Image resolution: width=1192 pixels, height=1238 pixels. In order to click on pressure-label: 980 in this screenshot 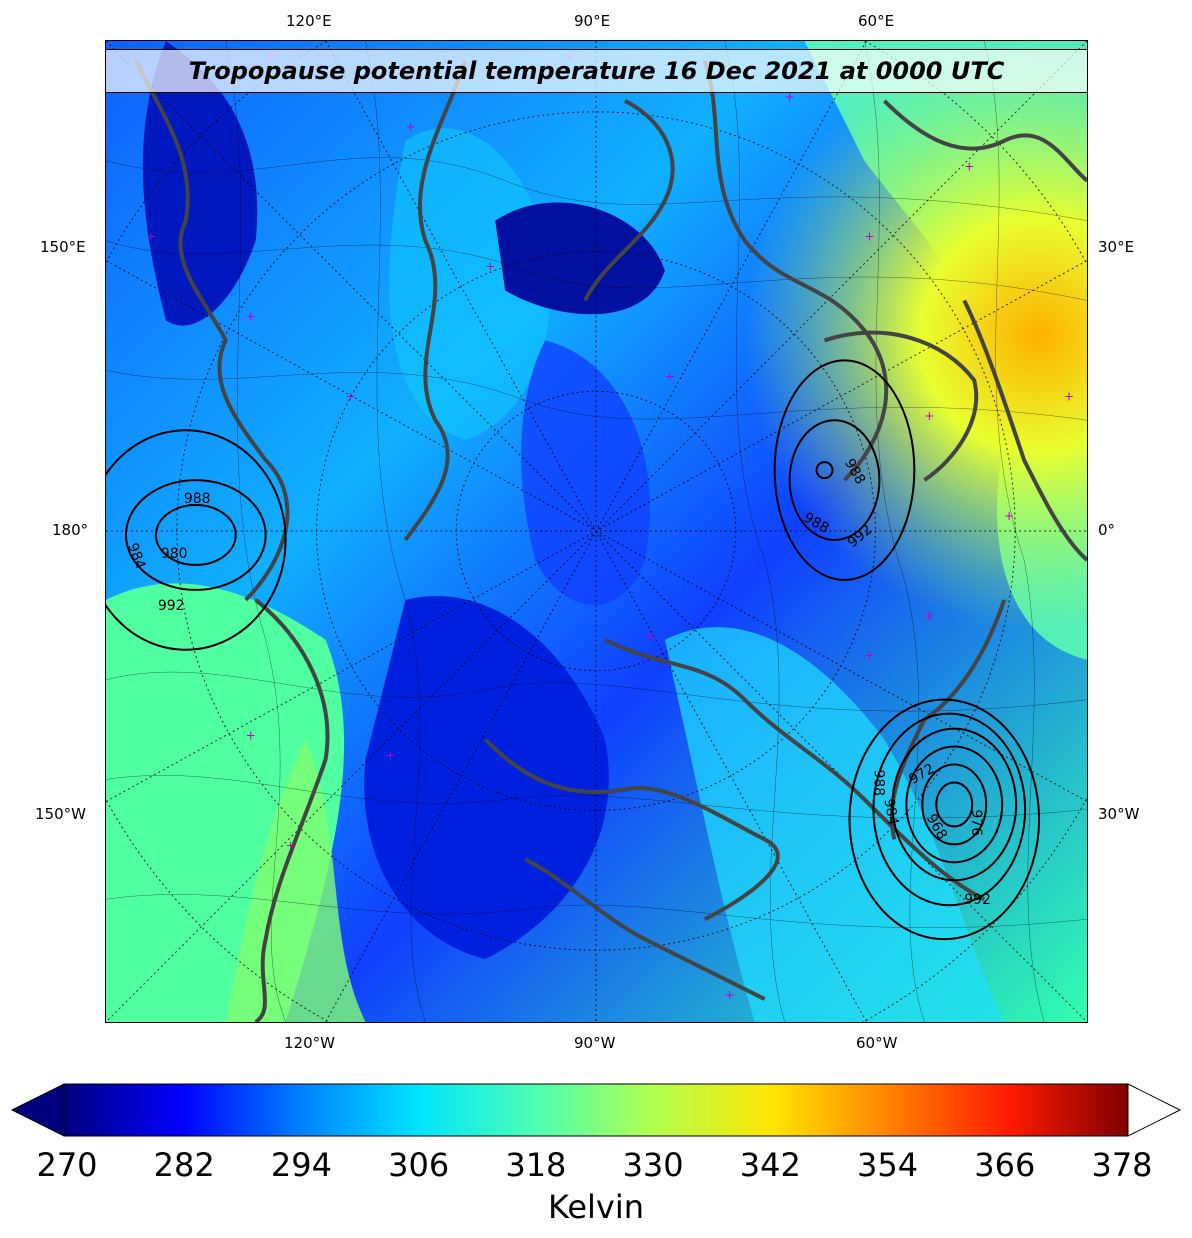, I will do `click(174, 554)`.